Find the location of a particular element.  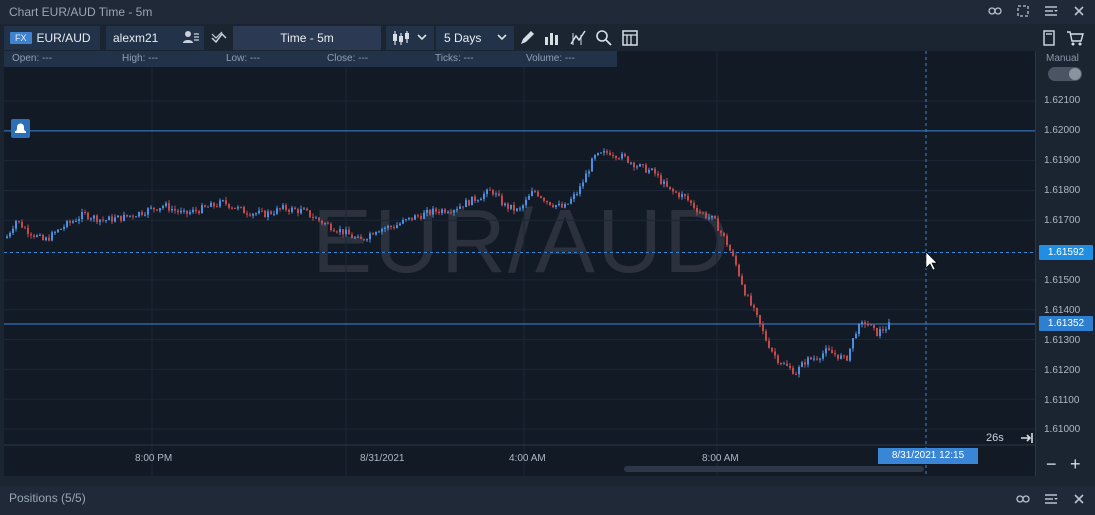

maximize-icon is located at coordinates (1023, 12).